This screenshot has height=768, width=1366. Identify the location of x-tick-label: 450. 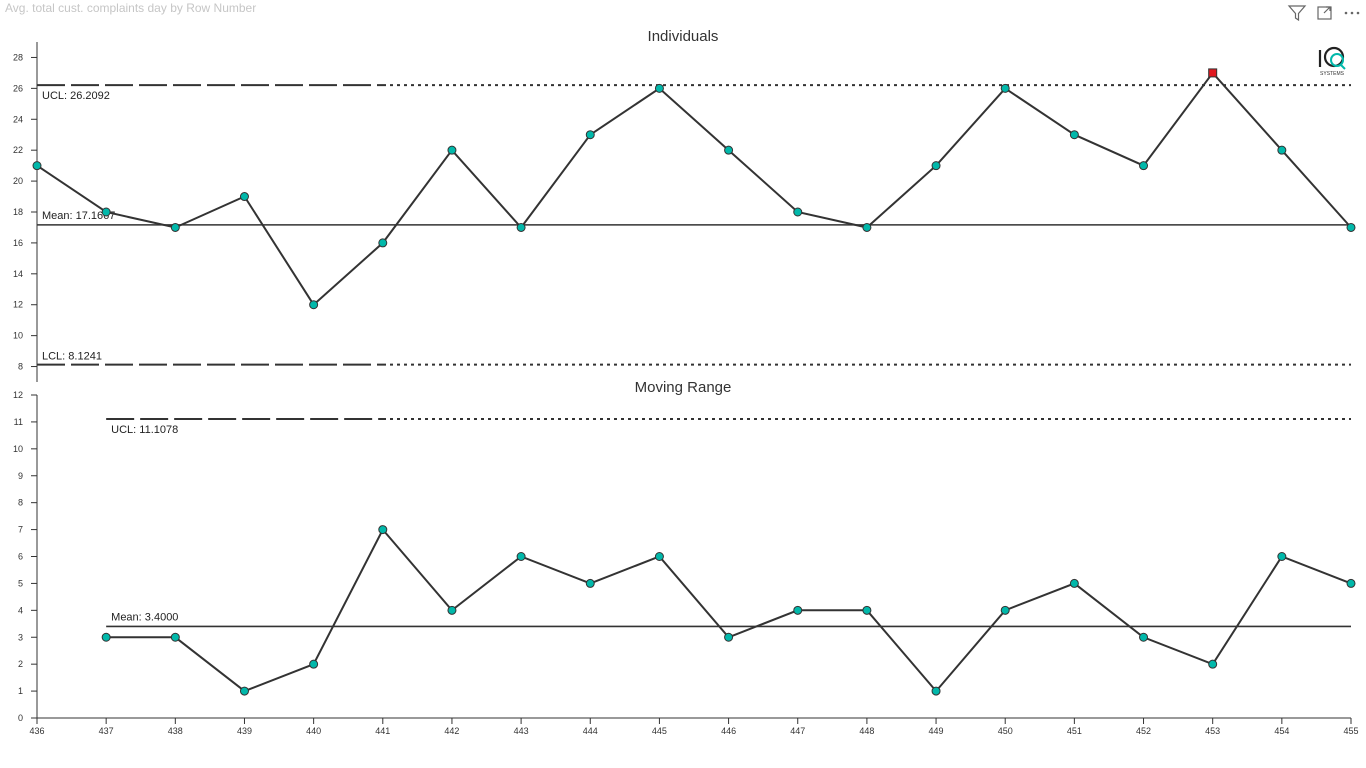
(1005, 731).